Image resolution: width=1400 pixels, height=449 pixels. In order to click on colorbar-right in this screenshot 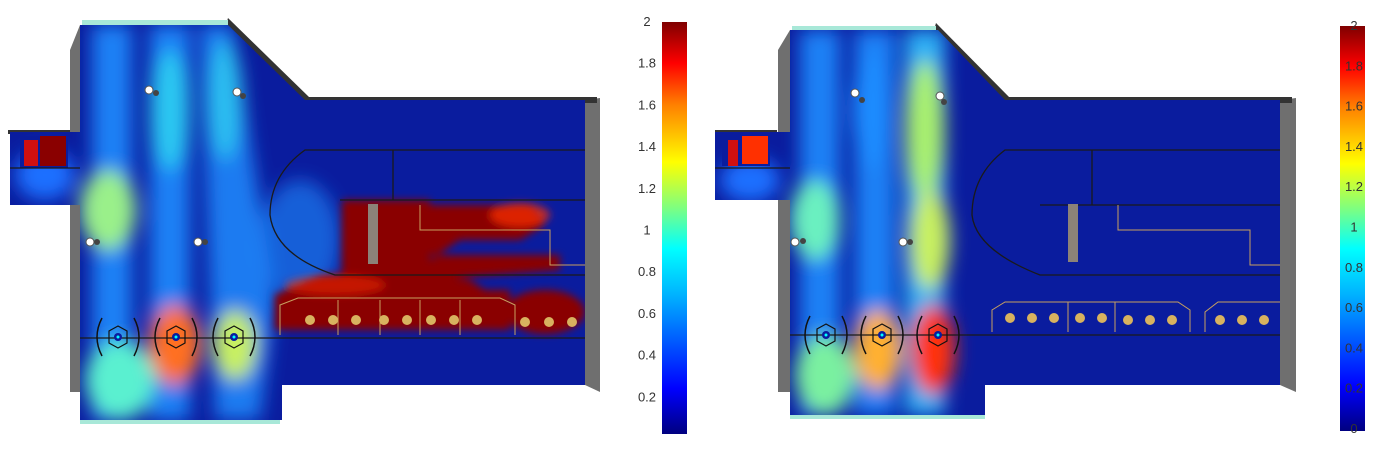, I will do `click(1352, 228)`.